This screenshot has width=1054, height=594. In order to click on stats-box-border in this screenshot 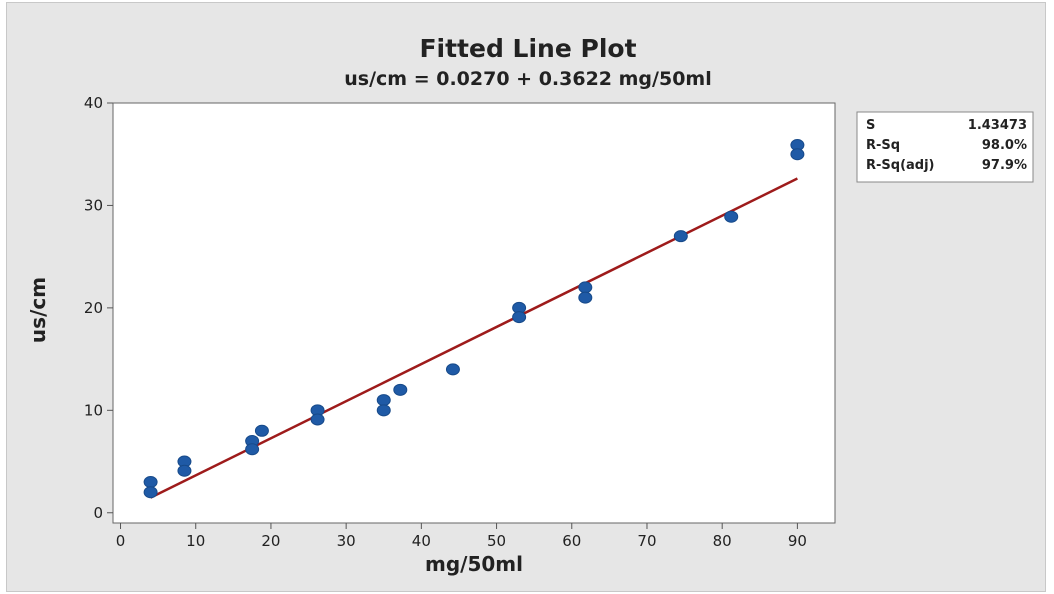, I will do `click(945, 147)`.